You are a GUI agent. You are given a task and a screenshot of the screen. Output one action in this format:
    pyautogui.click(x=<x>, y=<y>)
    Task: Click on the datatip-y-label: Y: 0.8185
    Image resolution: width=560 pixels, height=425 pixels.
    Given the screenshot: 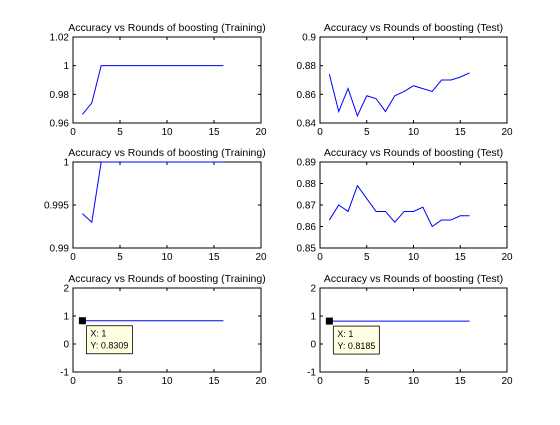 What is the action you would take?
    pyautogui.click(x=356, y=346)
    